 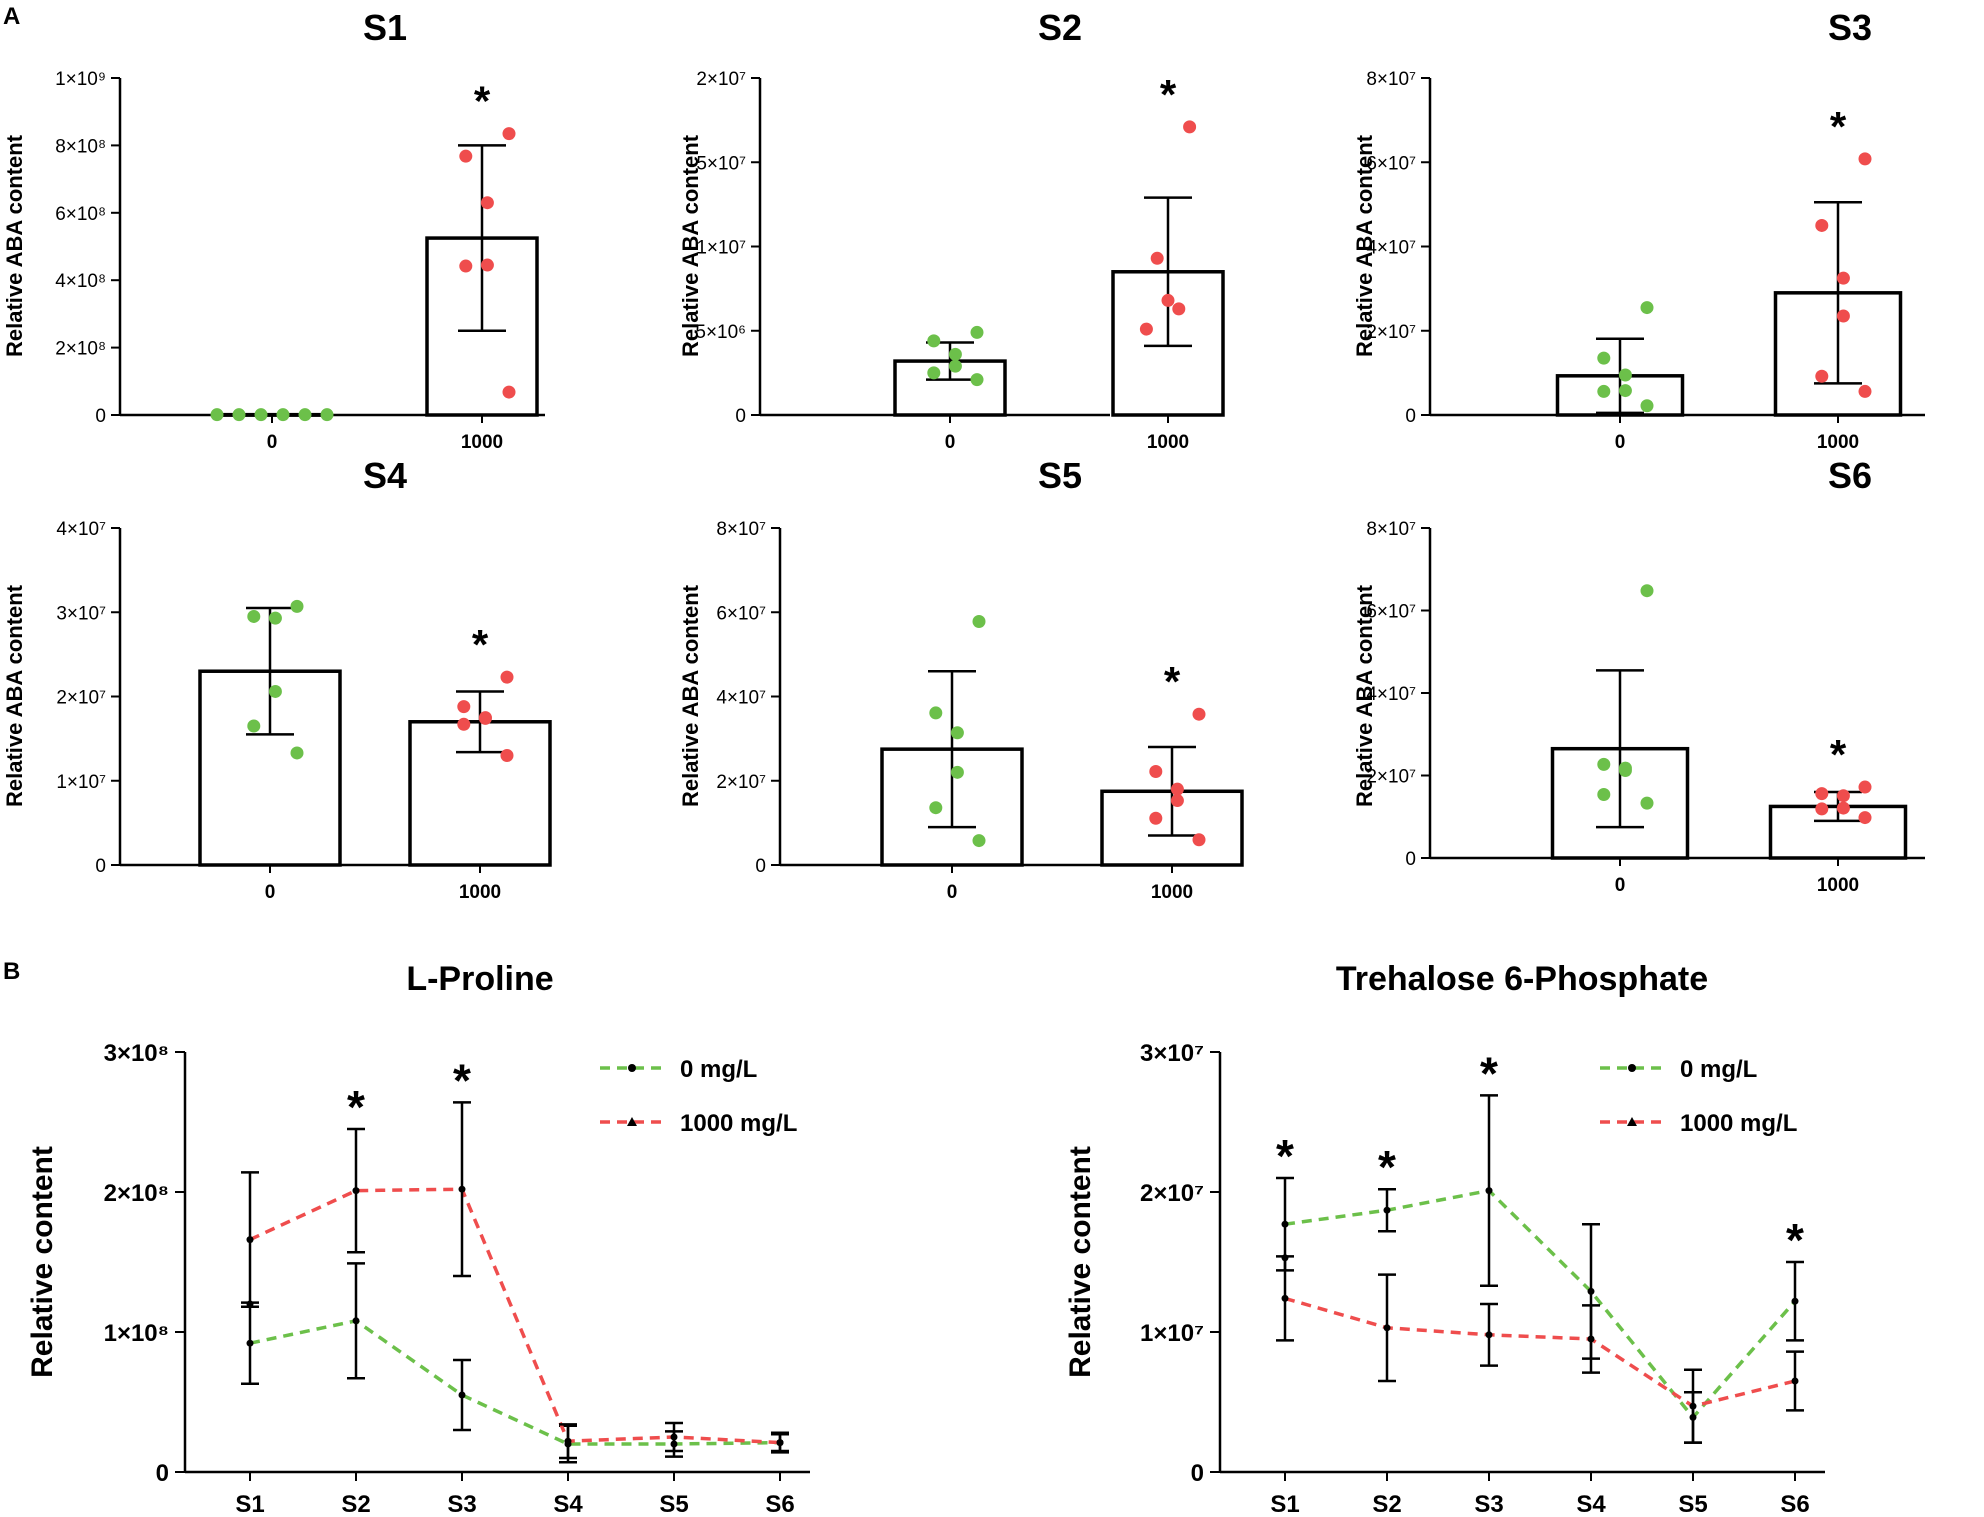 I want to click on x-tick-label: S1, so click(x=1284, y=1504).